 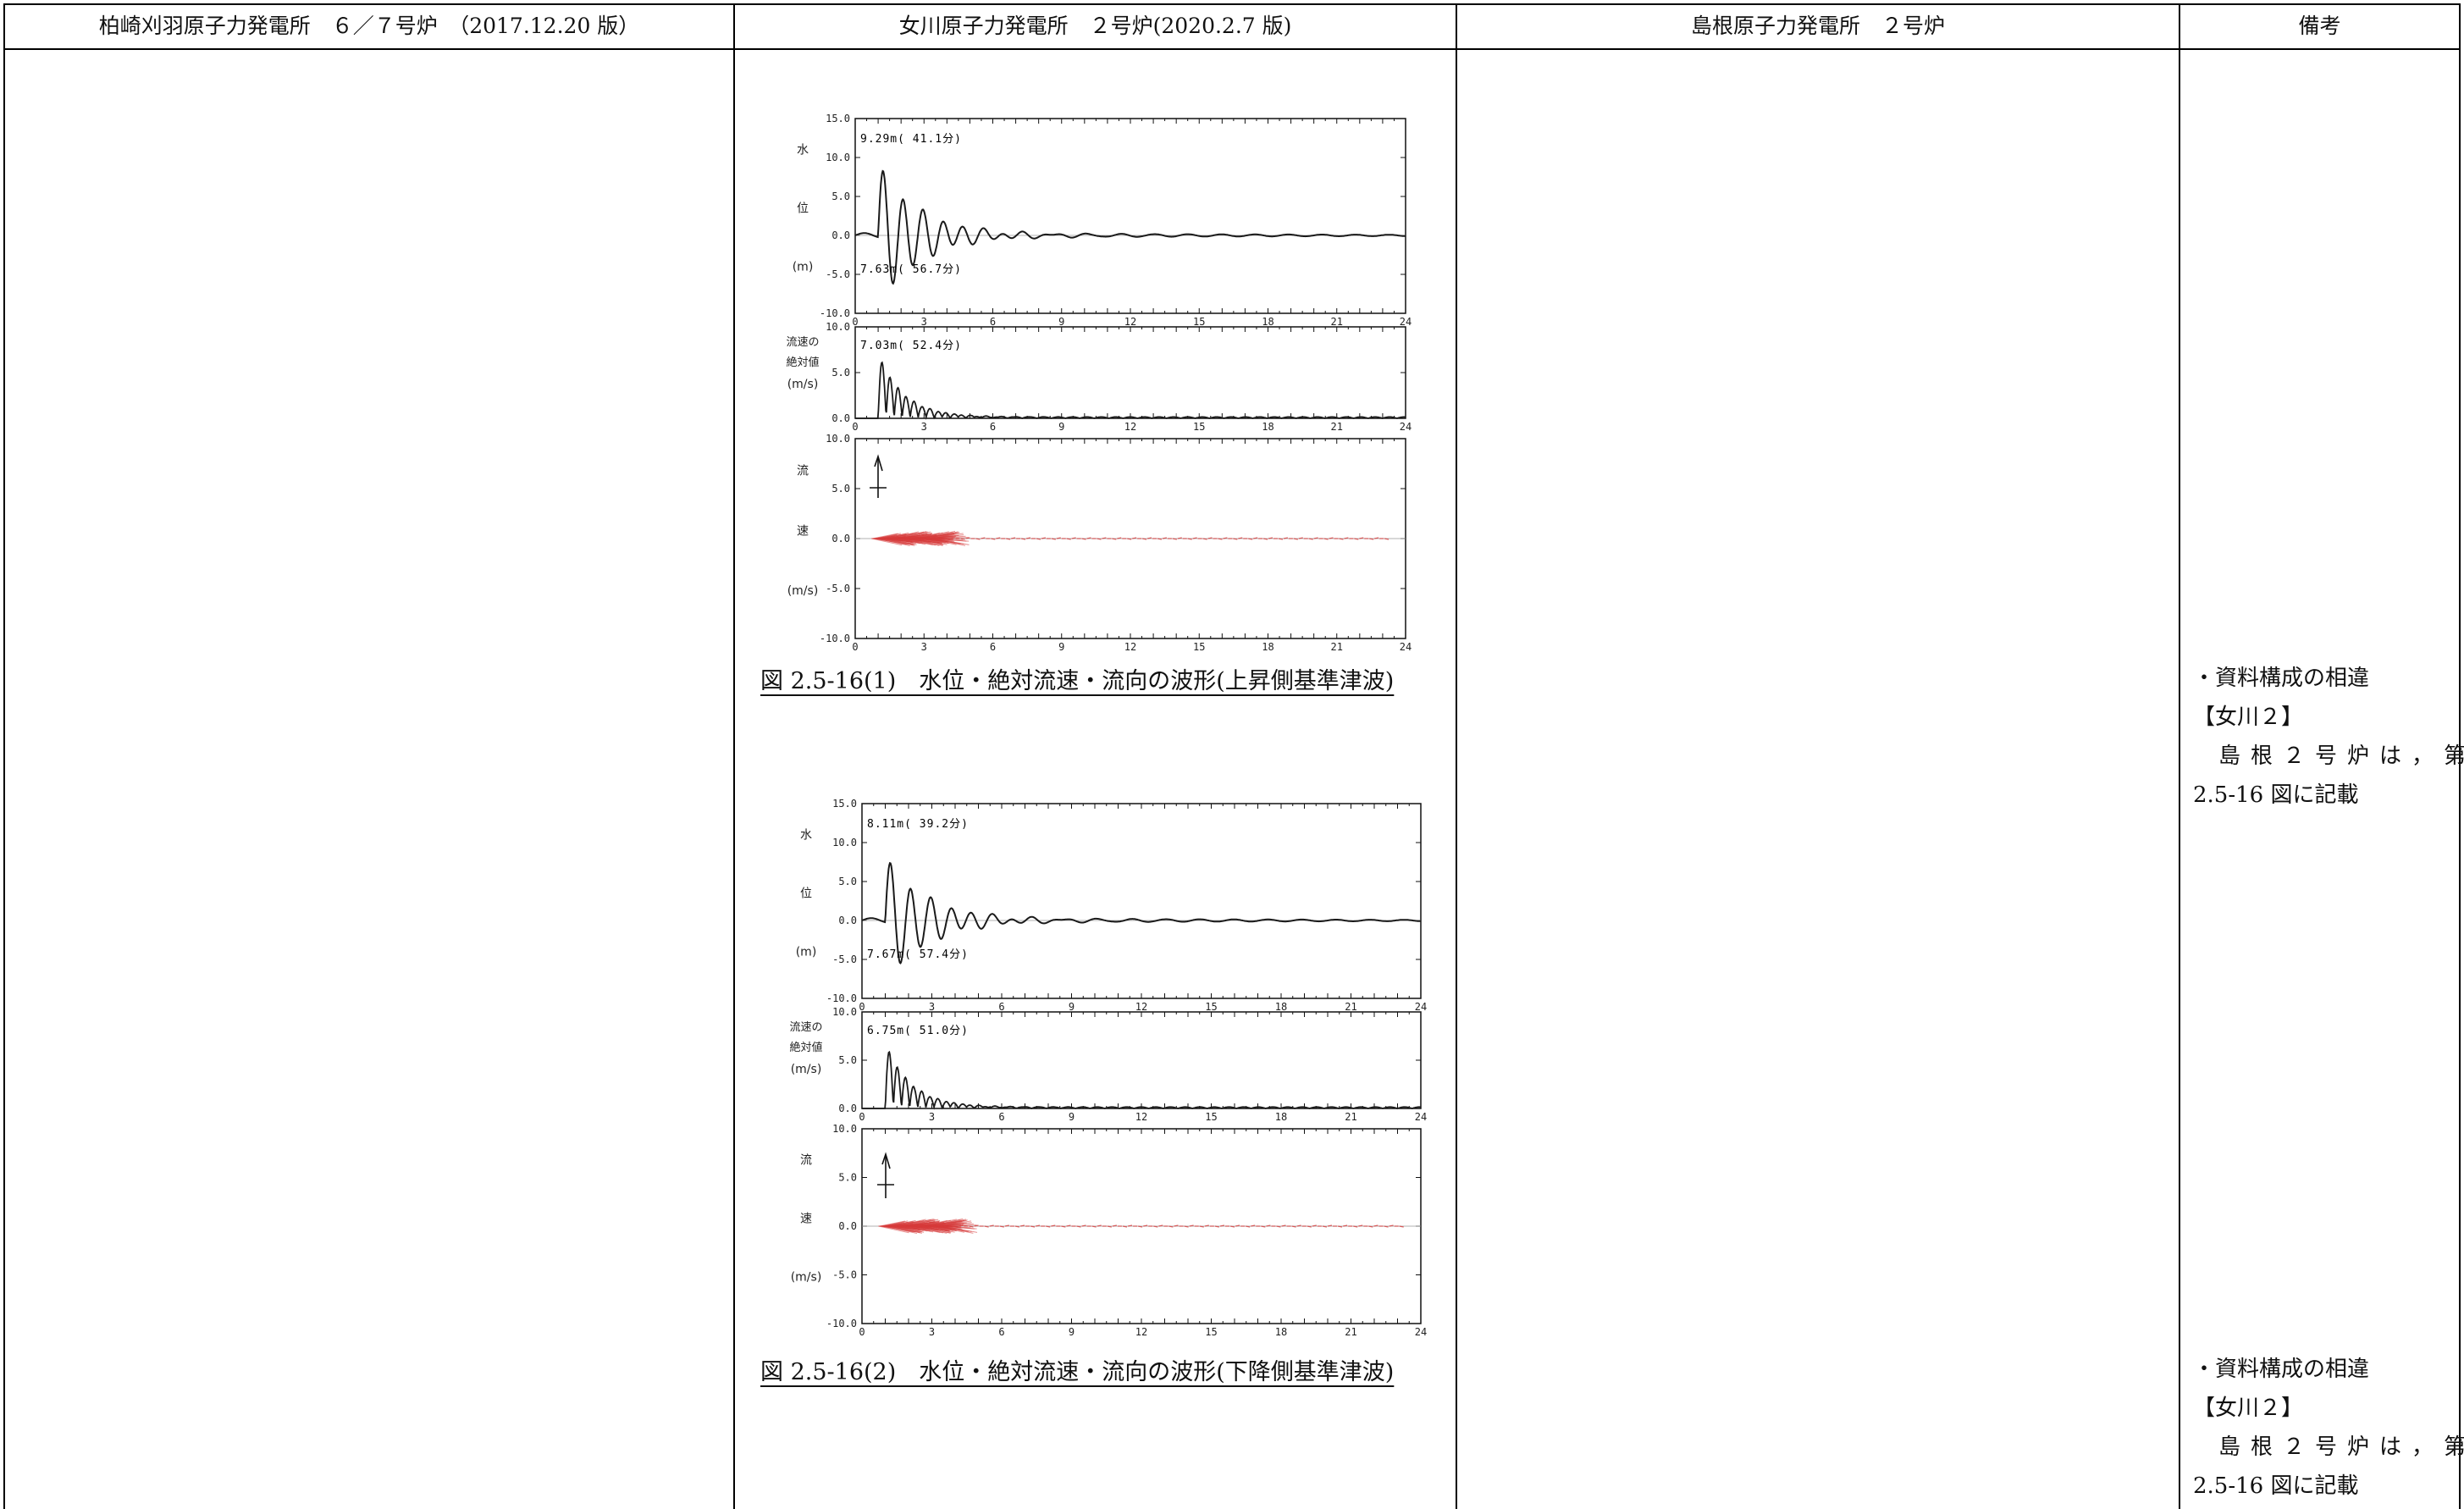 I want to click on column-header-onagawa: 女川原子力発電所 ２号炉(2020.2.7 版), so click(x=1095, y=26).